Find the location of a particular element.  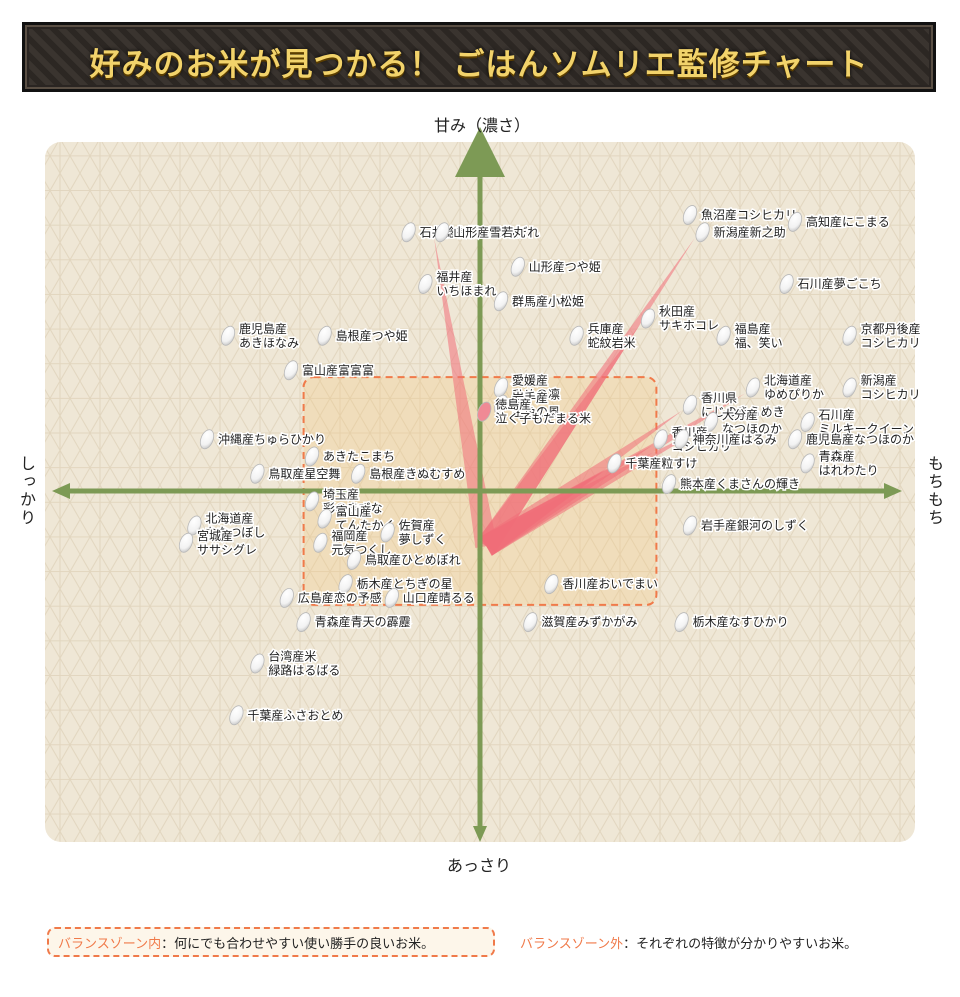

point-label: 台湾産米緑路はるばる is located at coordinates (304, 663).